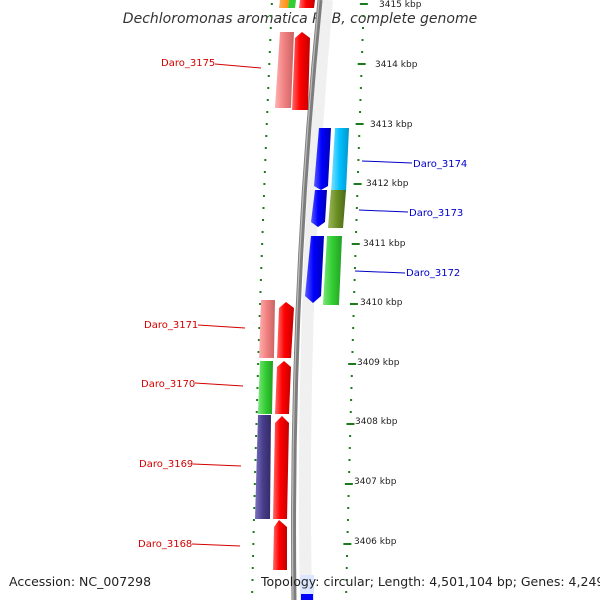  I want to click on genome-backbone, so click(307, 300).